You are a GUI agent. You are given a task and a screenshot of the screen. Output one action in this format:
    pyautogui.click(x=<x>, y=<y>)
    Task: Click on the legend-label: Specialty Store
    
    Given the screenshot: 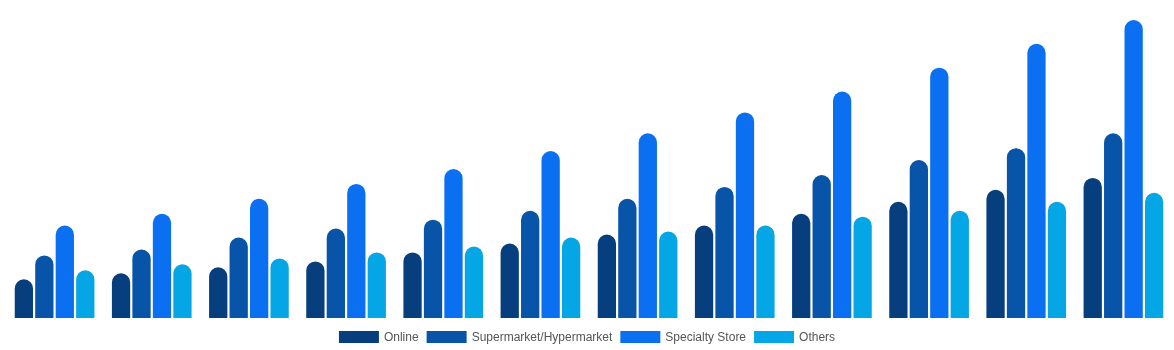 What is the action you would take?
    pyautogui.click(x=706, y=337)
    